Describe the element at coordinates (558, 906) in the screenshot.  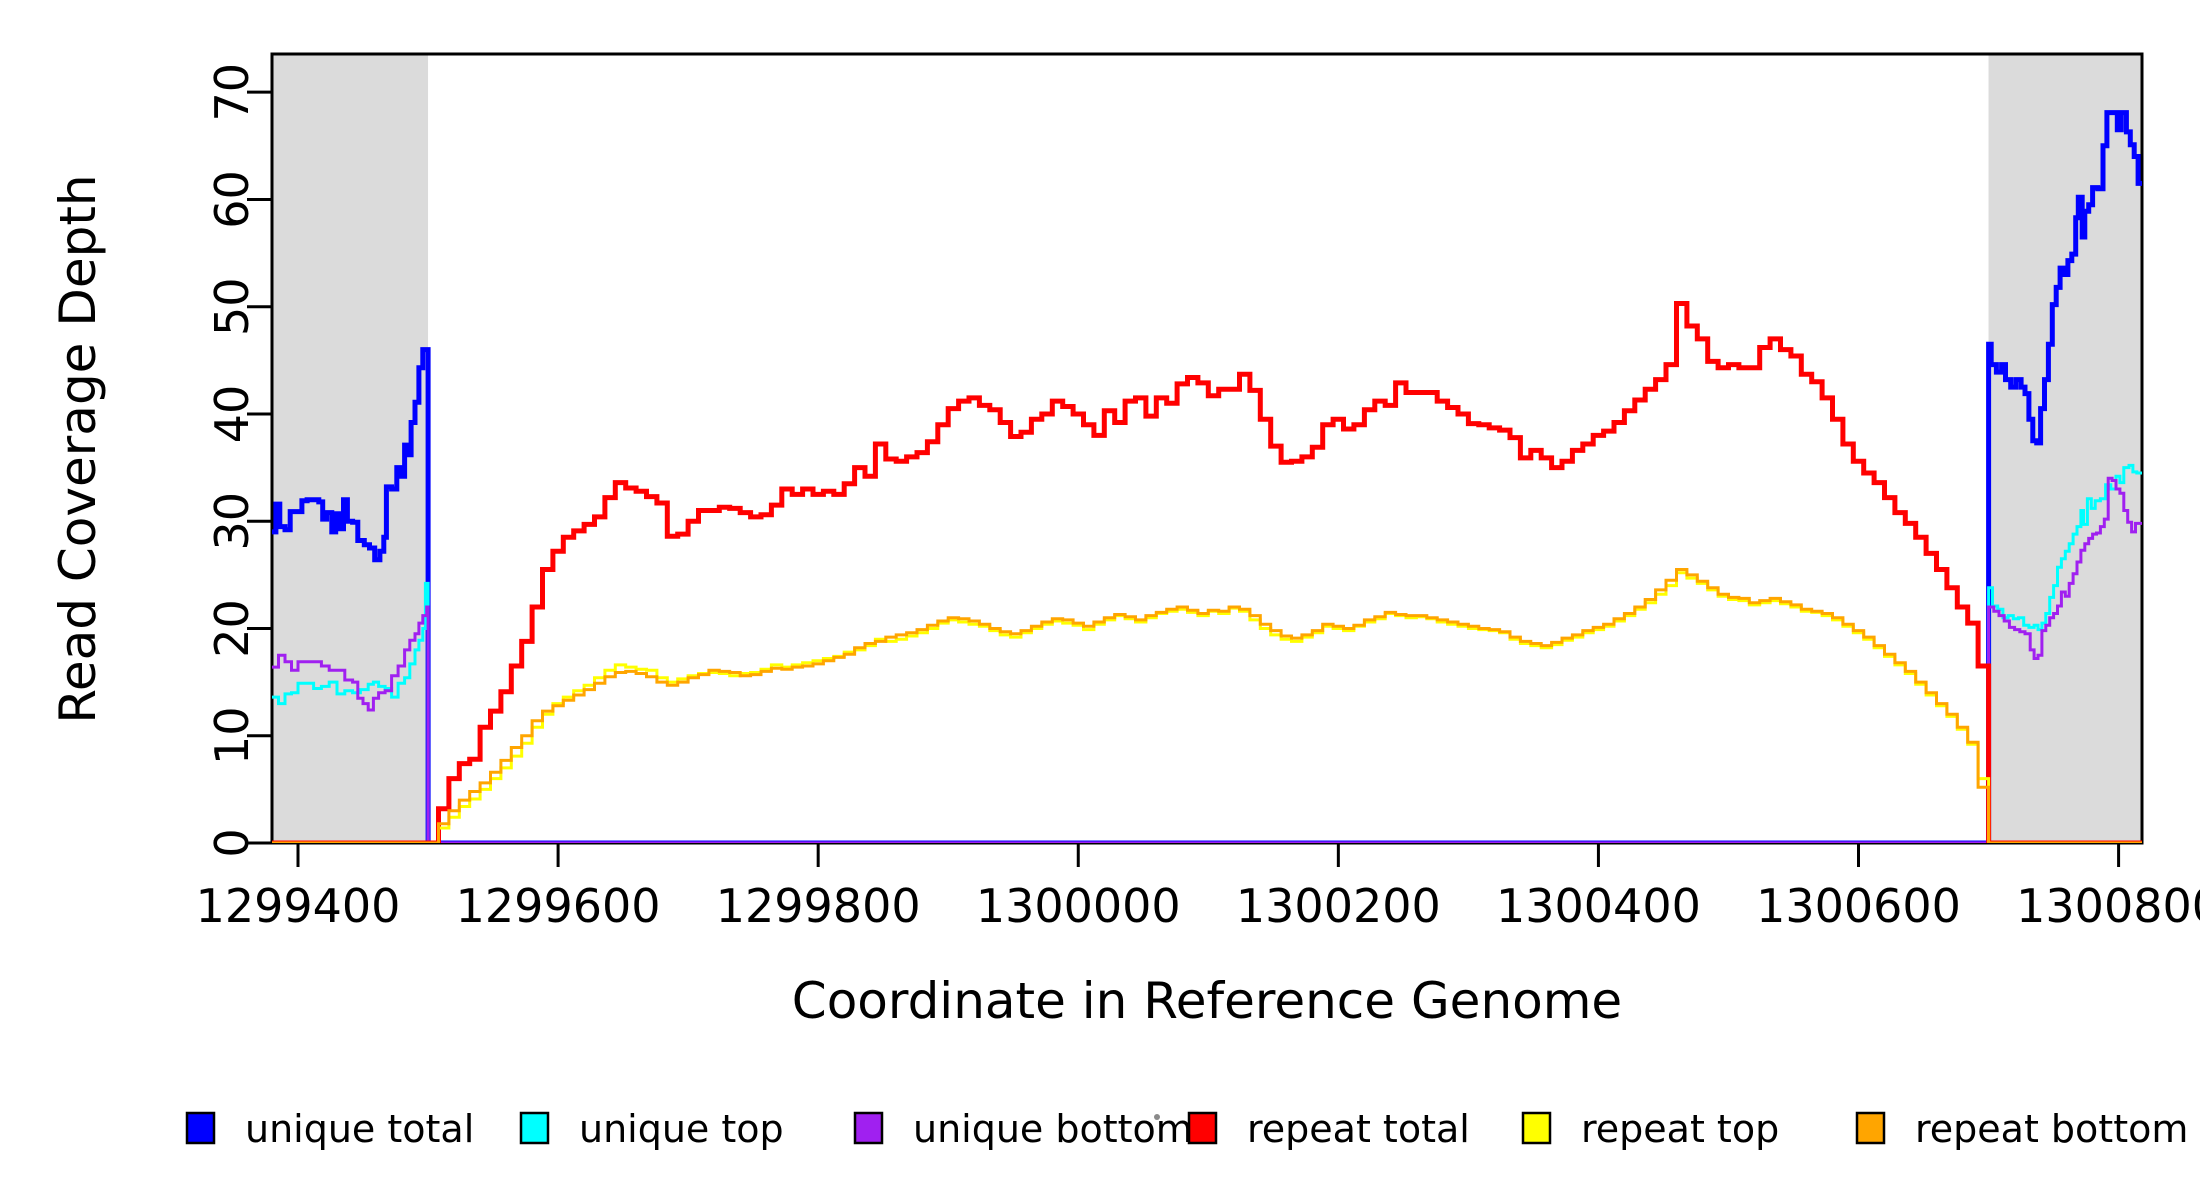
I see `x-tick-label: 1299600` at that location.